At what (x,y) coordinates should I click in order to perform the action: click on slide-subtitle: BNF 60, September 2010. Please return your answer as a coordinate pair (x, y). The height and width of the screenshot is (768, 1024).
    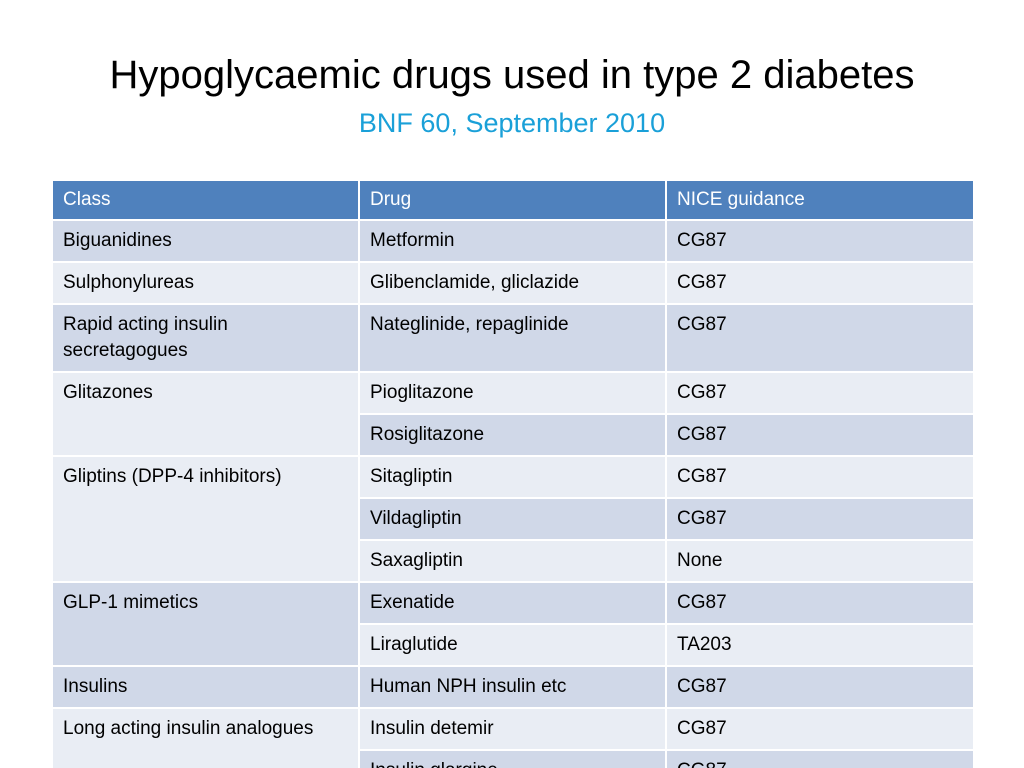
    Looking at the image, I should click on (512, 123).